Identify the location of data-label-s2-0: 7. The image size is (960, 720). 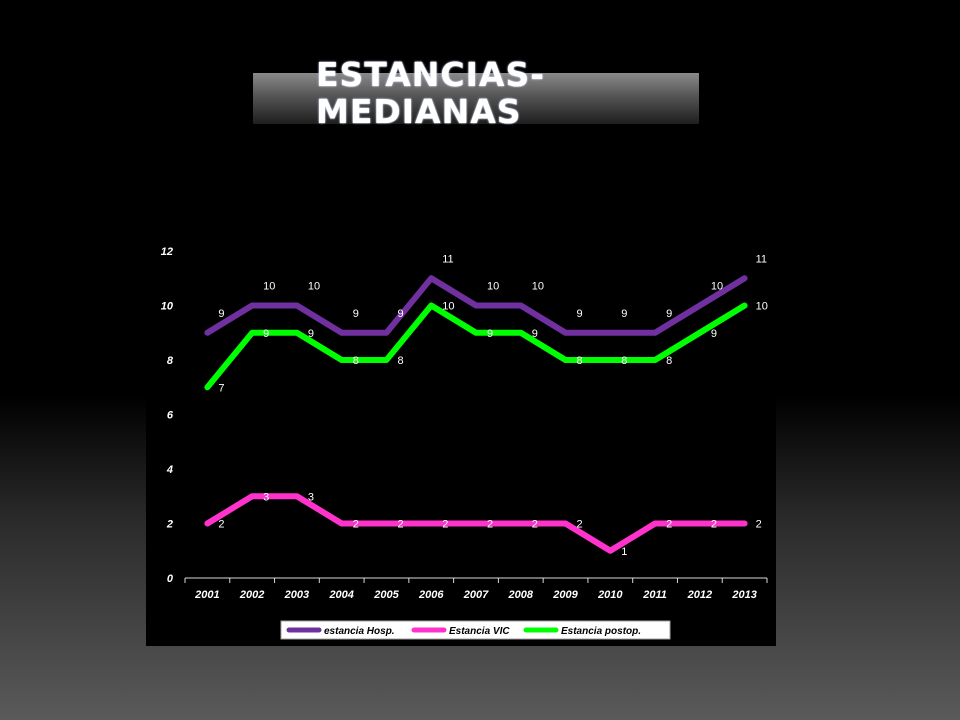
(221, 388).